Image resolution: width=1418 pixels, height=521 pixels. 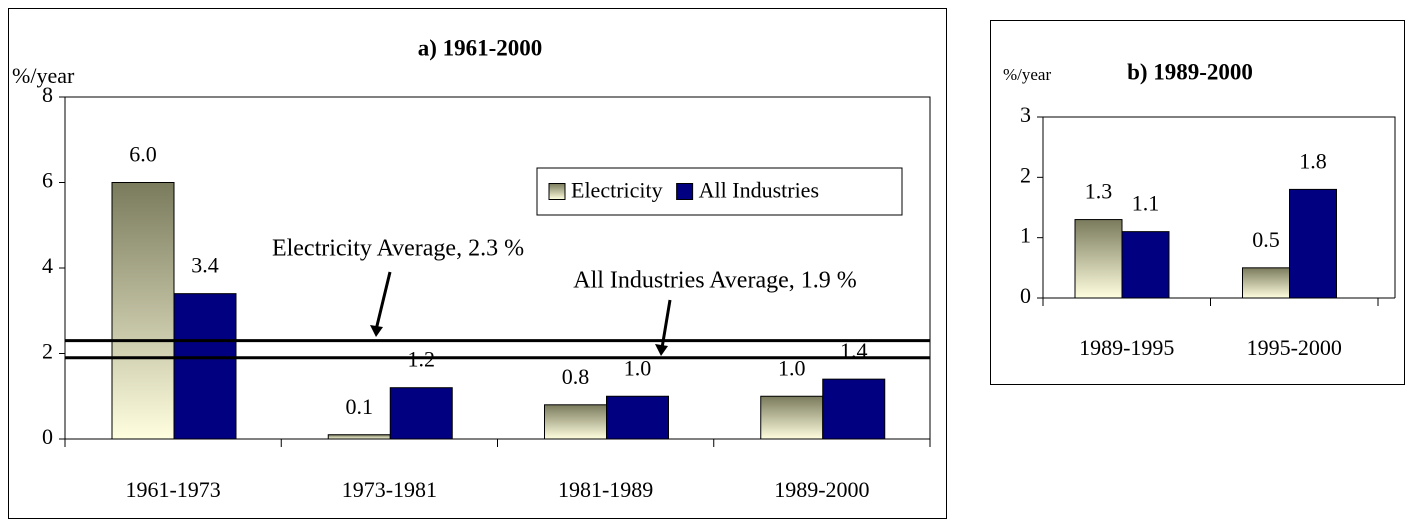 I want to click on x-tick-label: 1989-1995, so click(x=1126, y=347).